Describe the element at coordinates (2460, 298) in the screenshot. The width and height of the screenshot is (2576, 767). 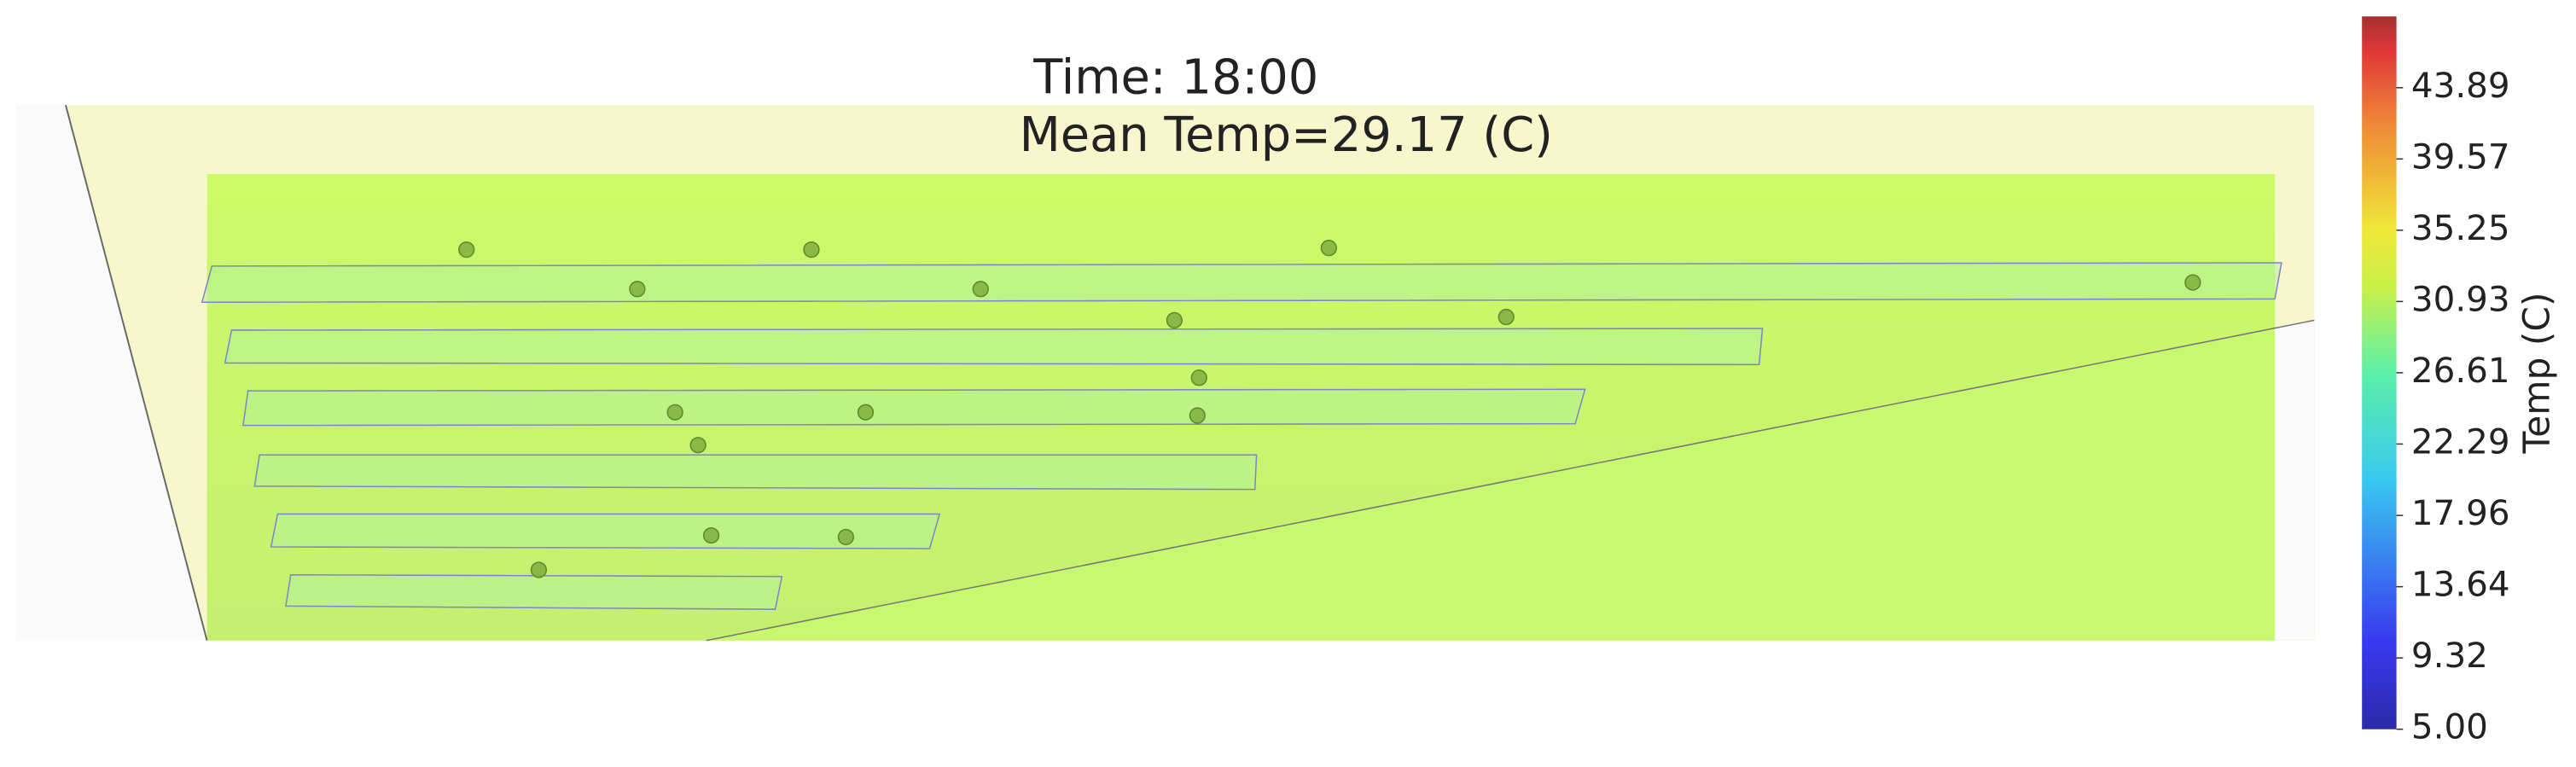
I see `colorbar-tick-label: 30.93` at that location.